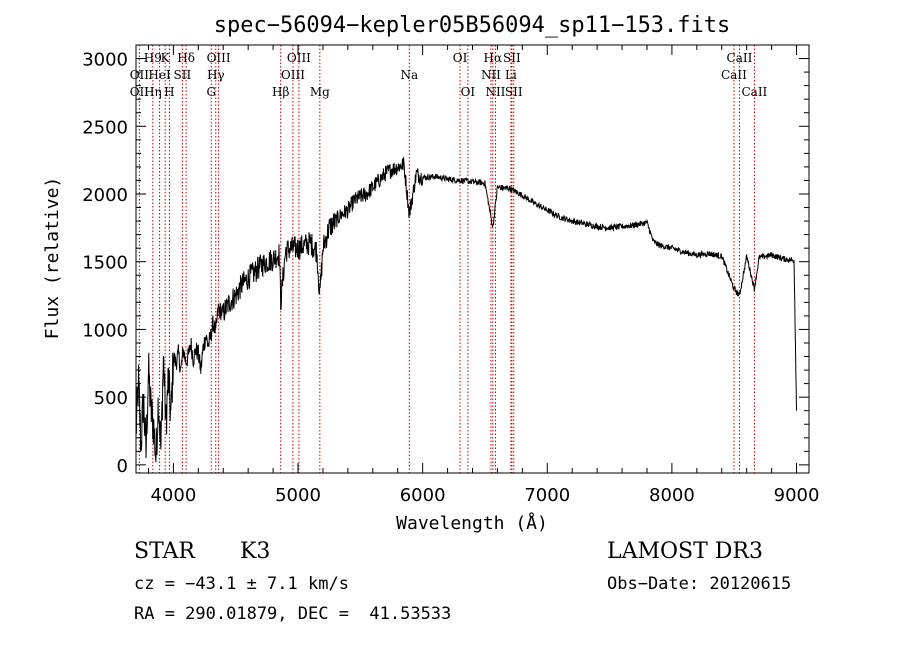 Image resolution: width=900 pixels, height=649 pixels. Describe the element at coordinates (472, 25) in the screenshot. I see `chart-title: spec−56094−kepler05B56094_sp11−153.fits` at that location.